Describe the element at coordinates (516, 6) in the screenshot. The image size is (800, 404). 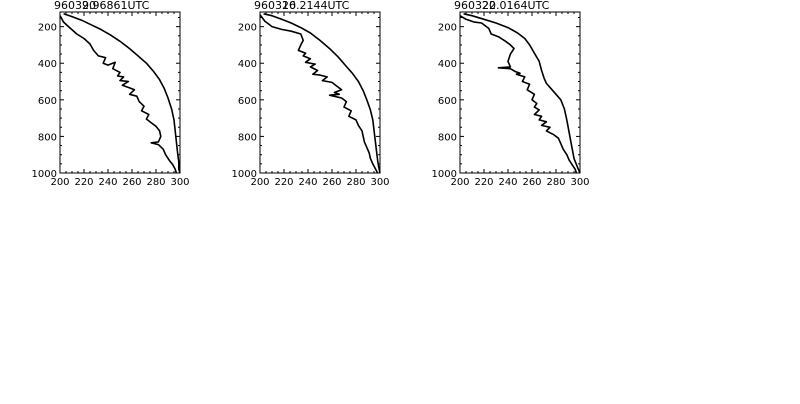
I see `panel-title-time: 22.0164UTC` at that location.